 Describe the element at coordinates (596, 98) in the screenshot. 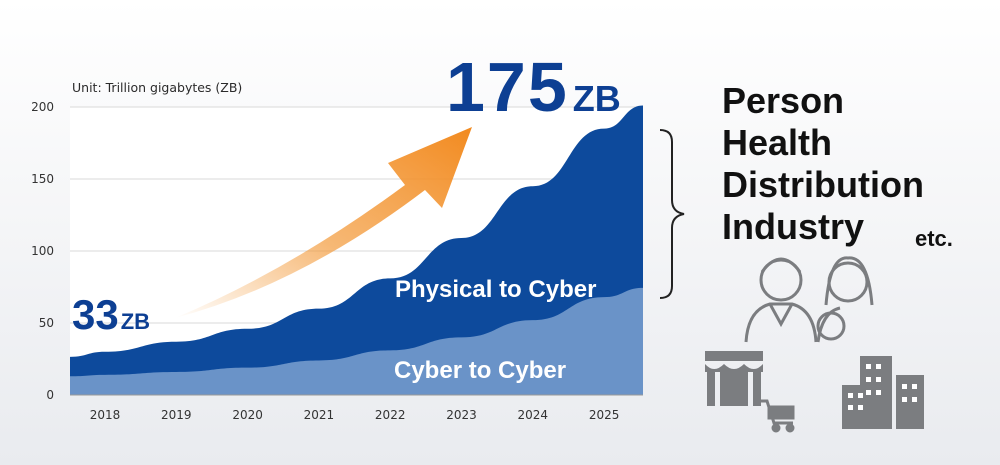

I see `end-unit: ZB` at that location.